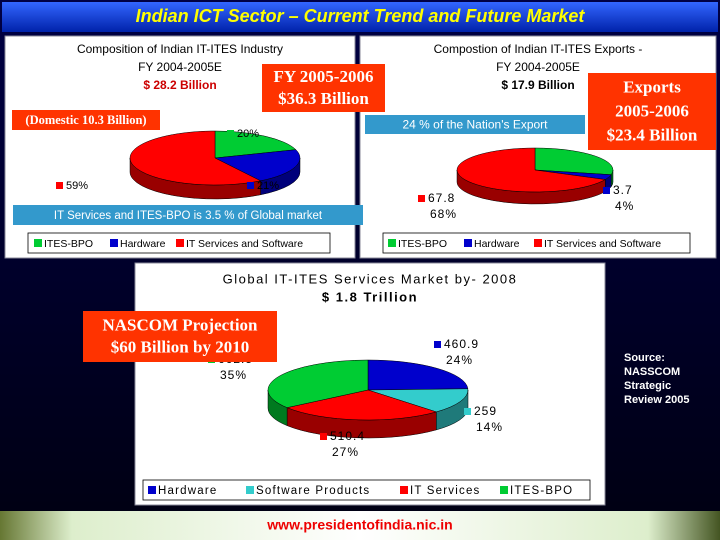 The image size is (720, 540). I want to click on value-label: 24%, so click(459, 360).